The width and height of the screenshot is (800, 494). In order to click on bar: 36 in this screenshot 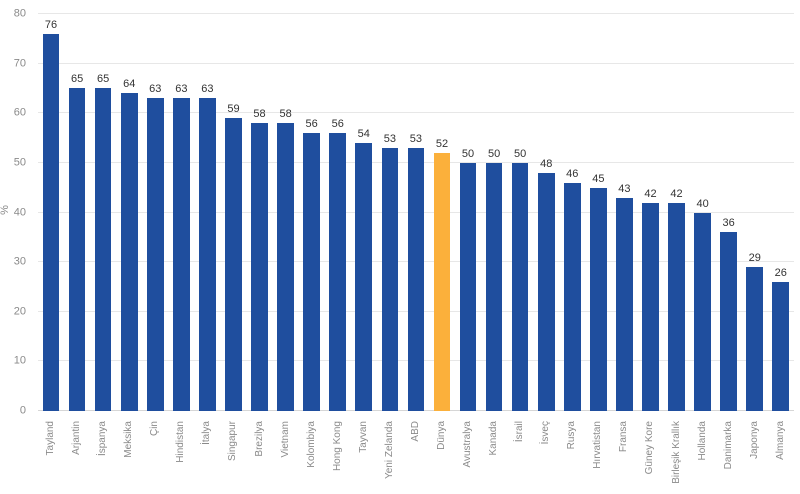, I will do `click(728, 314)`.